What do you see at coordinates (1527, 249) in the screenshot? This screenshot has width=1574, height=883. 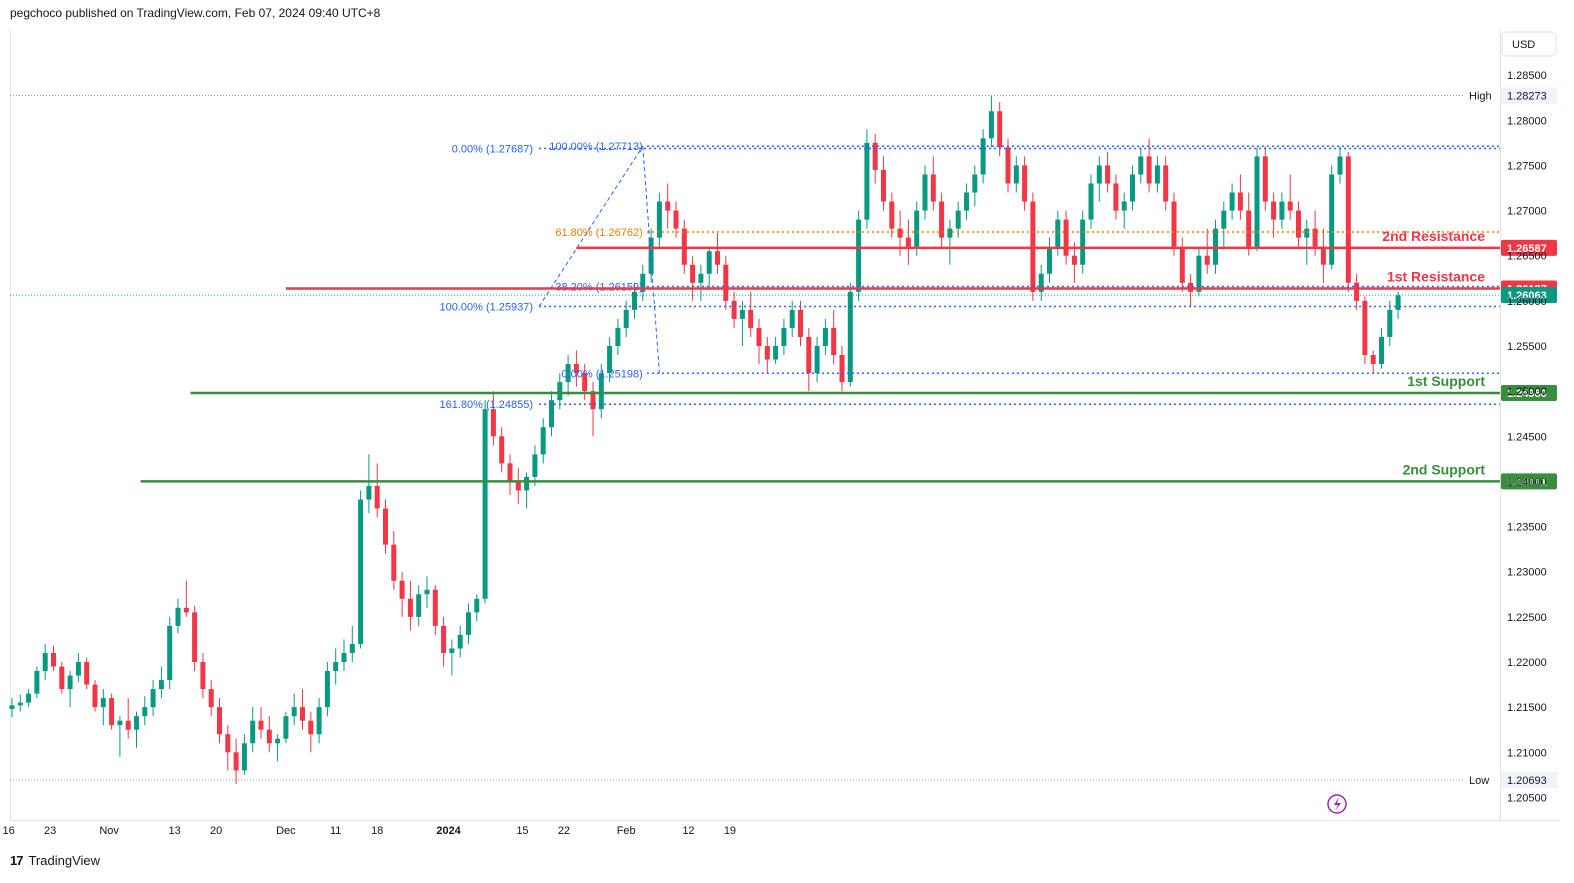 I see `level-price: 1.26587` at bounding box center [1527, 249].